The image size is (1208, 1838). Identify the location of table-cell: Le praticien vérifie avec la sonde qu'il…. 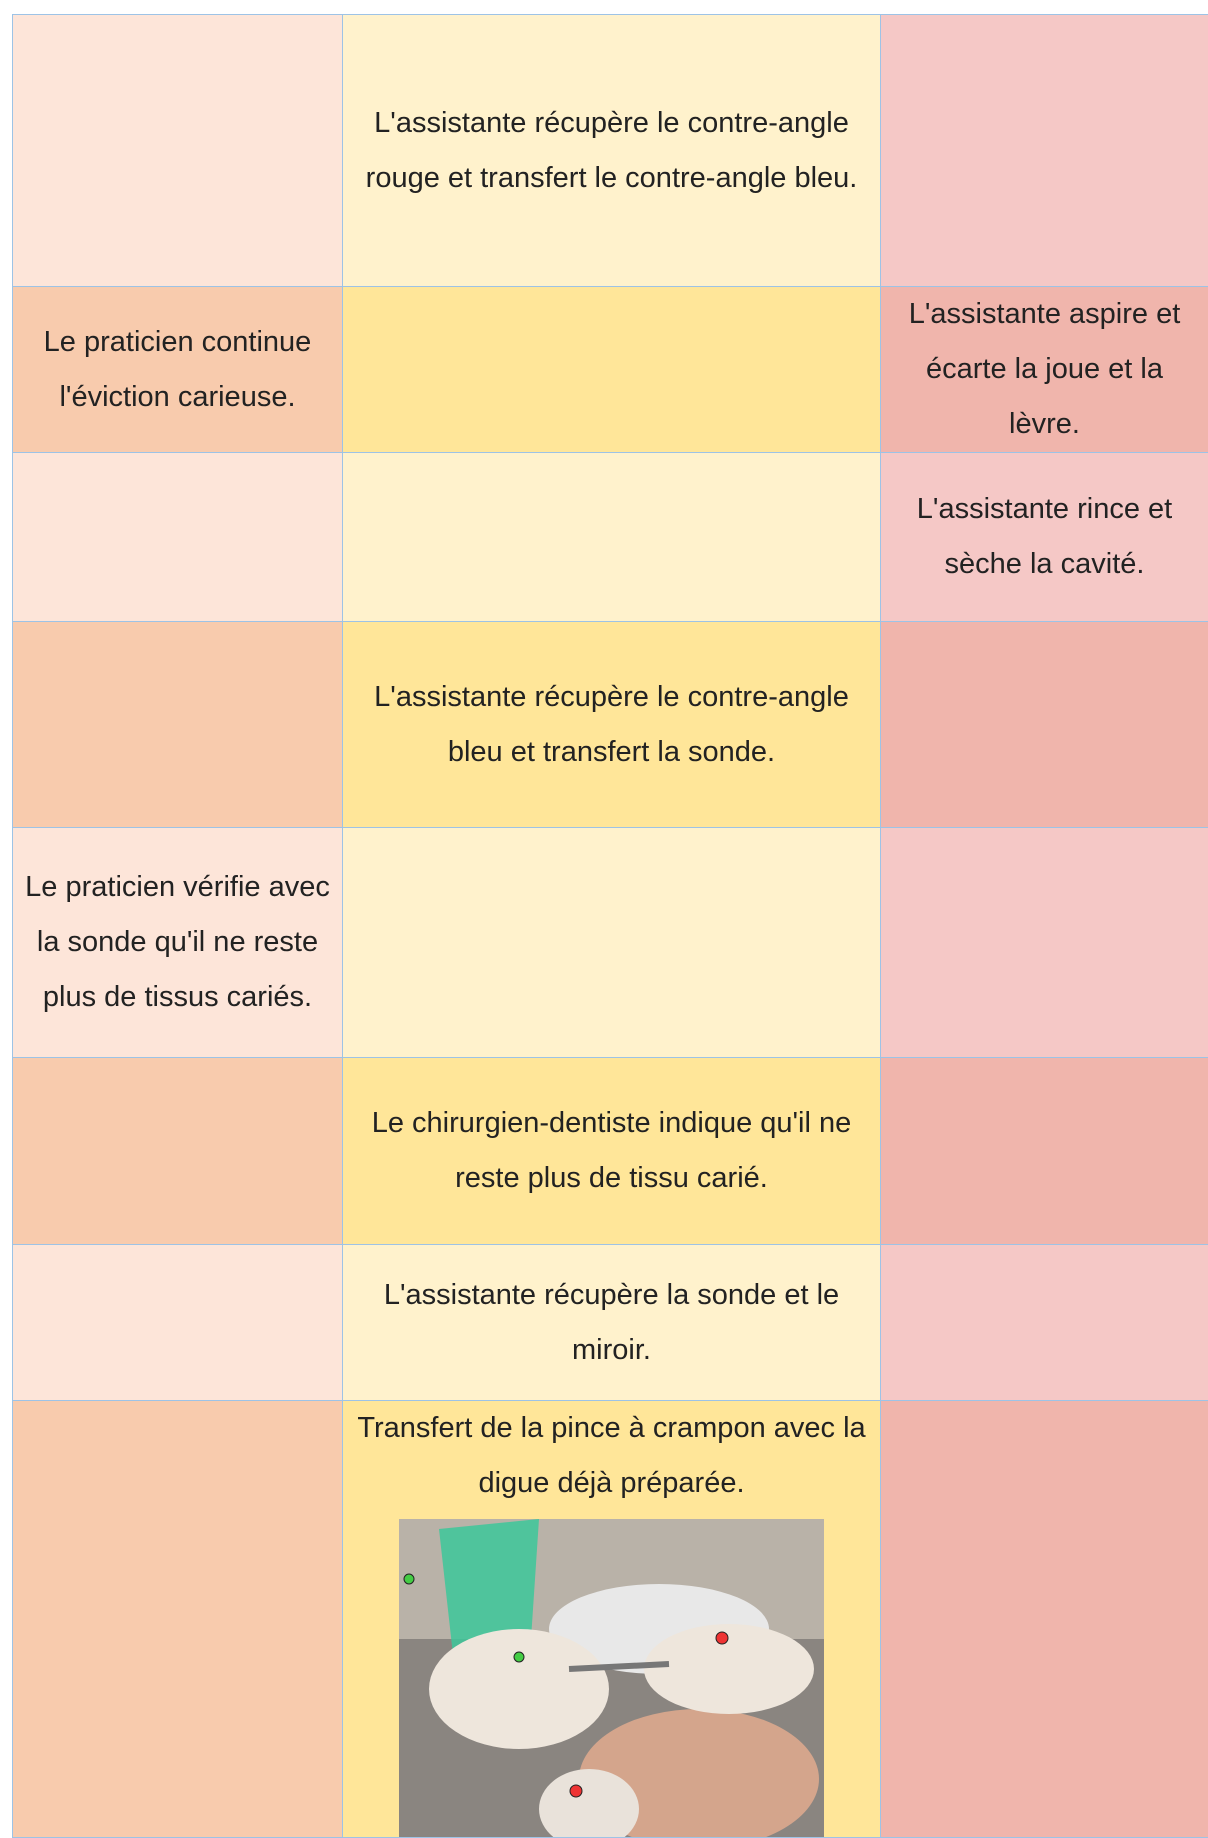
(177, 942).